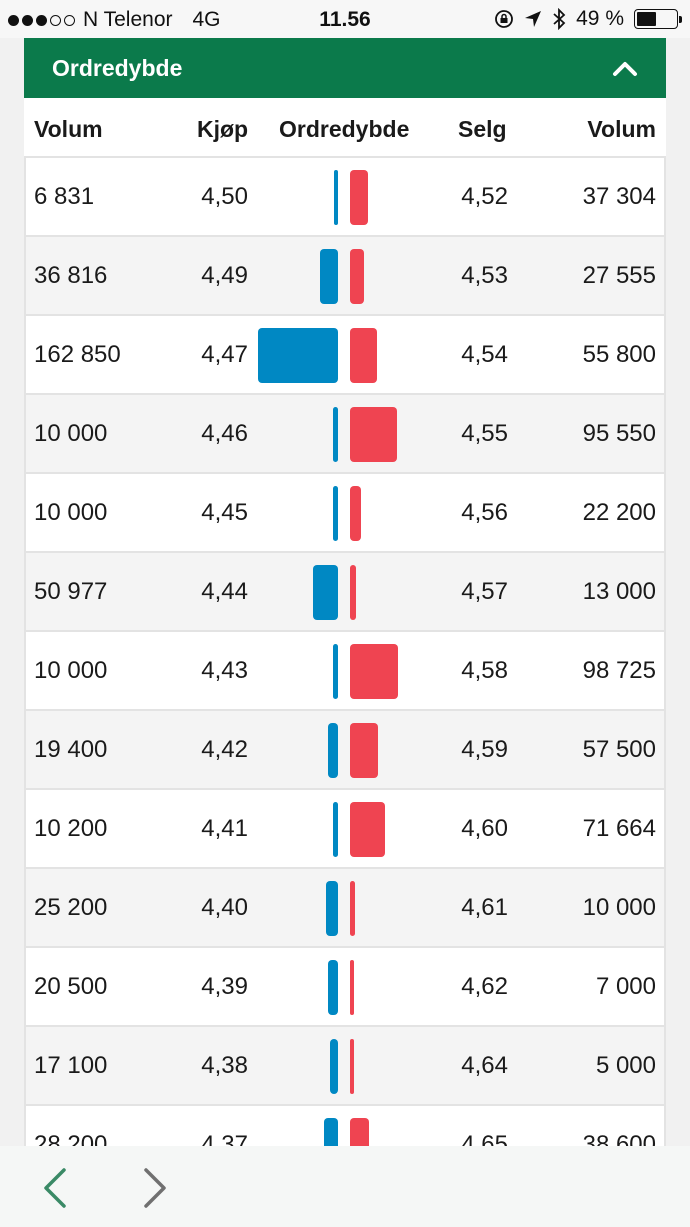 The height and width of the screenshot is (1227, 690). What do you see at coordinates (345, 68) in the screenshot?
I see `panel-header: Ordredybde` at bounding box center [345, 68].